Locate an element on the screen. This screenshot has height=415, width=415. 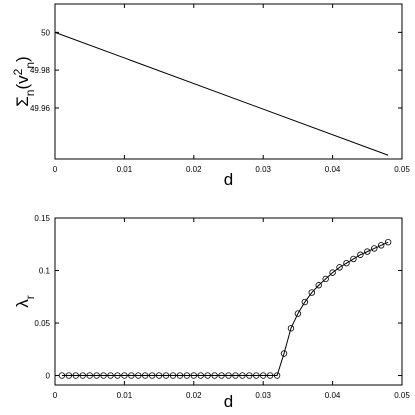
y-axis-label: λr is located at coordinates (25, 301).